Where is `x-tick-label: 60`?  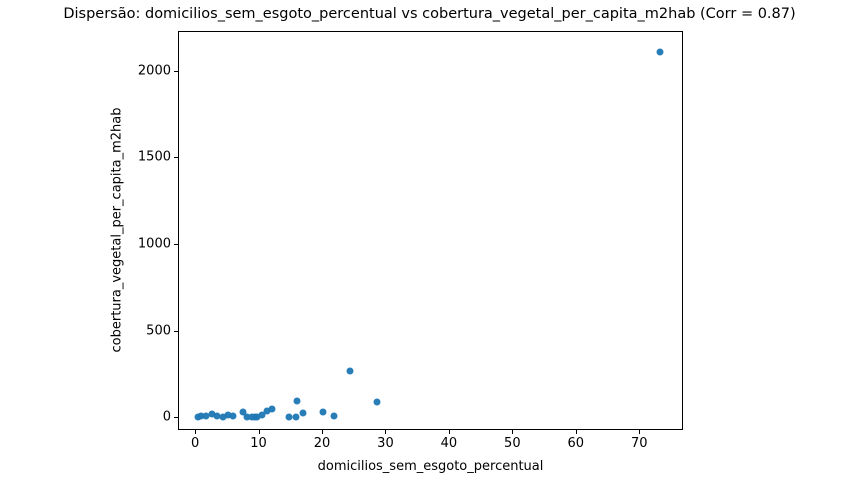
x-tick-label: 60 is located at coordinates (576, 443).